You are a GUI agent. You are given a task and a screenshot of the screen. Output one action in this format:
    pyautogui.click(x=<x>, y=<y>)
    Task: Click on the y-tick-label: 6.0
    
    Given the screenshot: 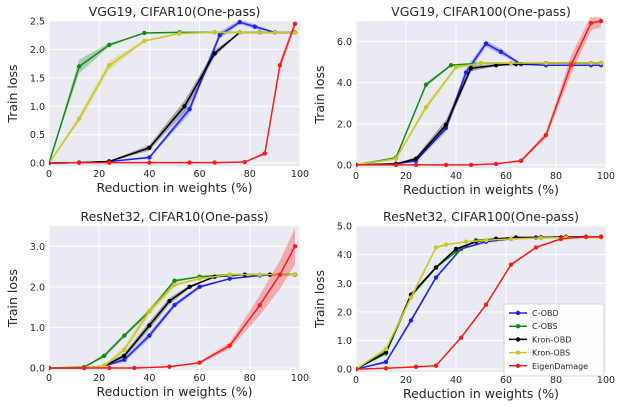 What is the action you would take?
    pyautogui.click(x=344, y=42)
    